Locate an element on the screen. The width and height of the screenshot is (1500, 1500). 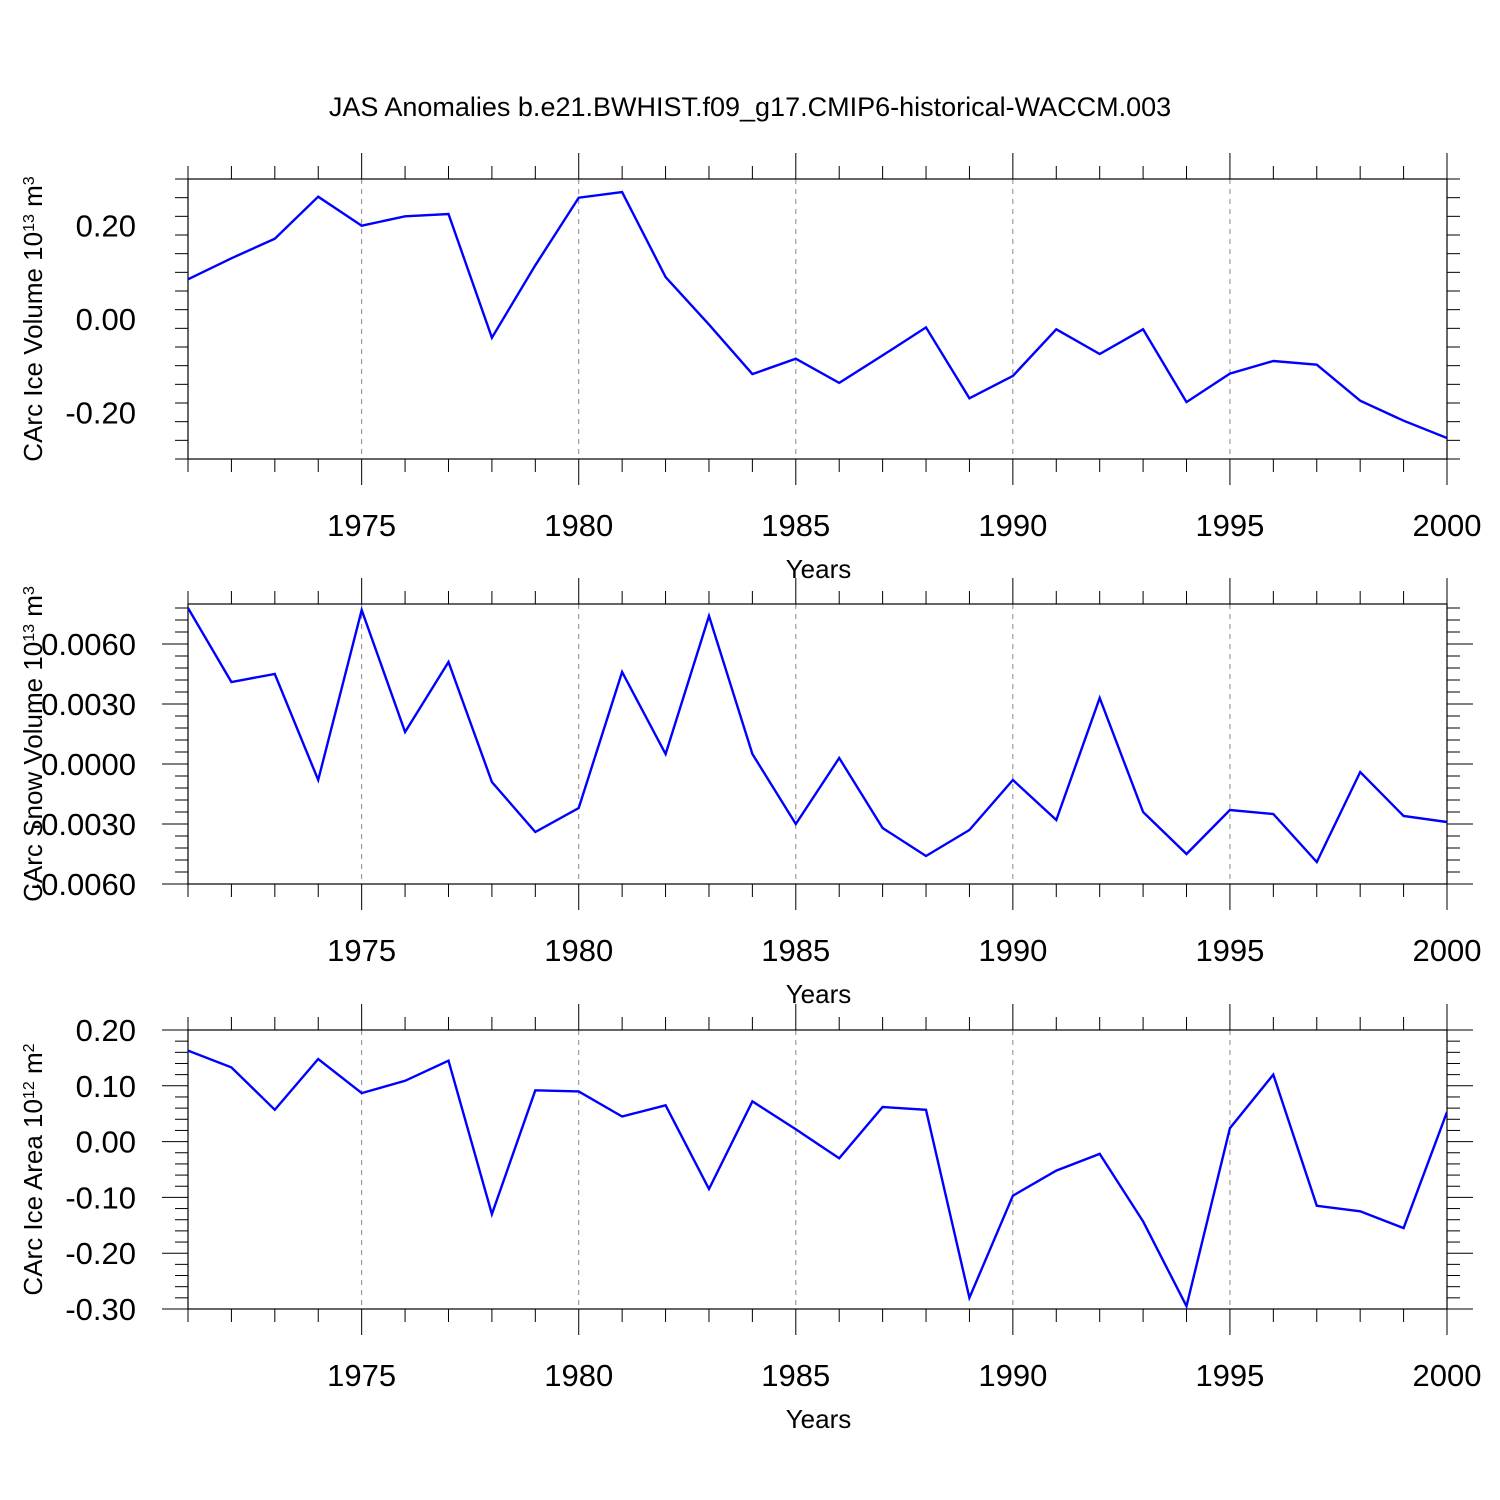
y-tick-label: 0.0000 is located at coordinates (88, 764).